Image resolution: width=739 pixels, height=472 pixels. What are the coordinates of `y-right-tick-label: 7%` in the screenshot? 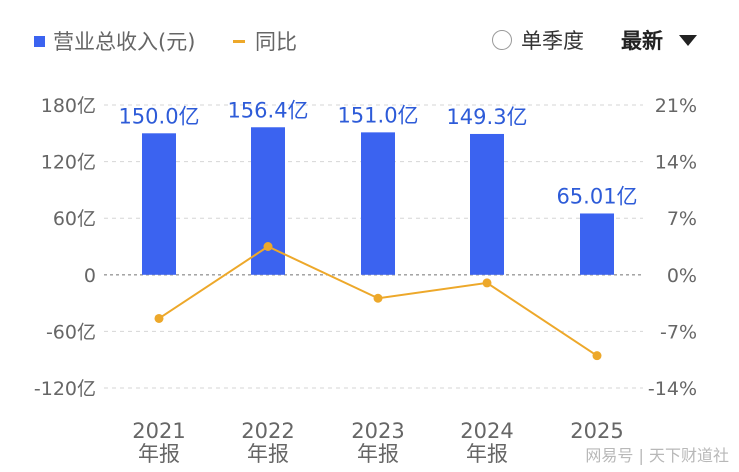 It's located at (682, 219).